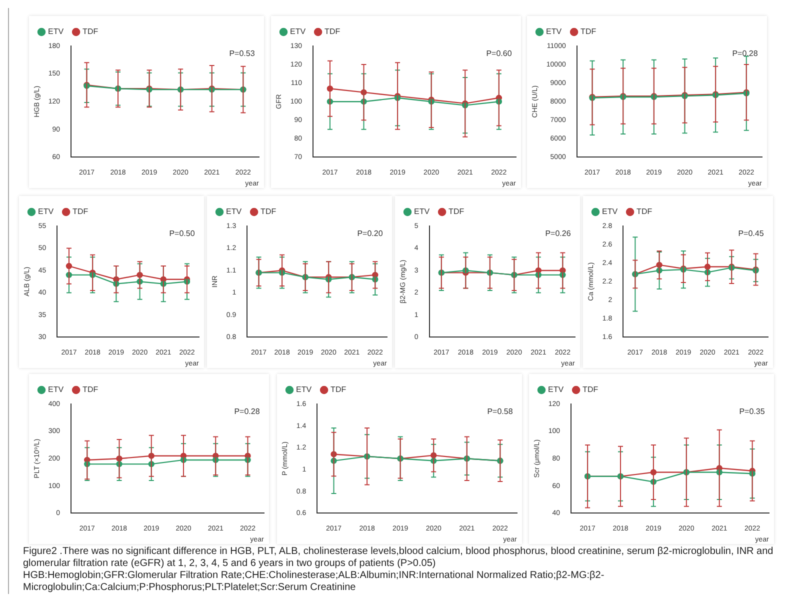 The height and width of the screenshot is (602, 790). What do you see at coordinates (500, 411) in the screenshot?
I see `annotation: P=0.58` at bounding box center [500, 411].